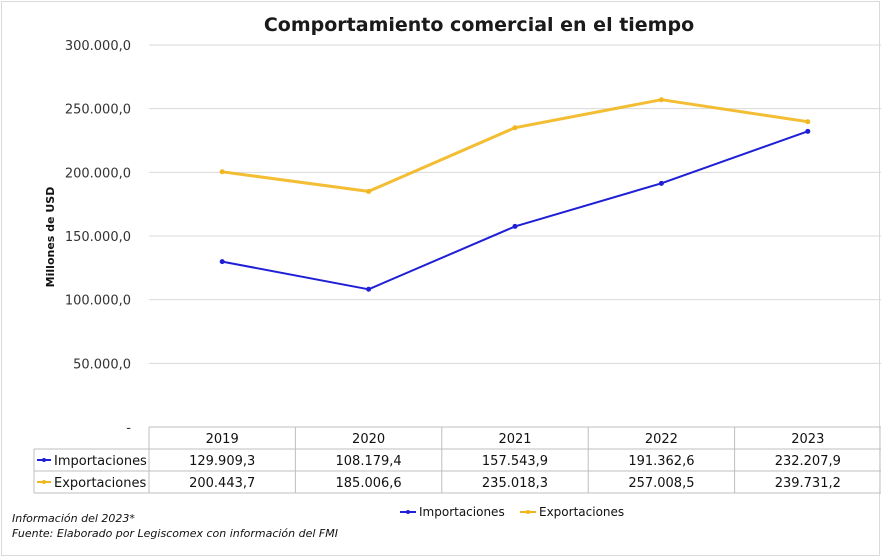  What do you see at coordinates (515, 145) in the screenshot?
I see `series-line-exportaciones` at bounding box center [515, 145].